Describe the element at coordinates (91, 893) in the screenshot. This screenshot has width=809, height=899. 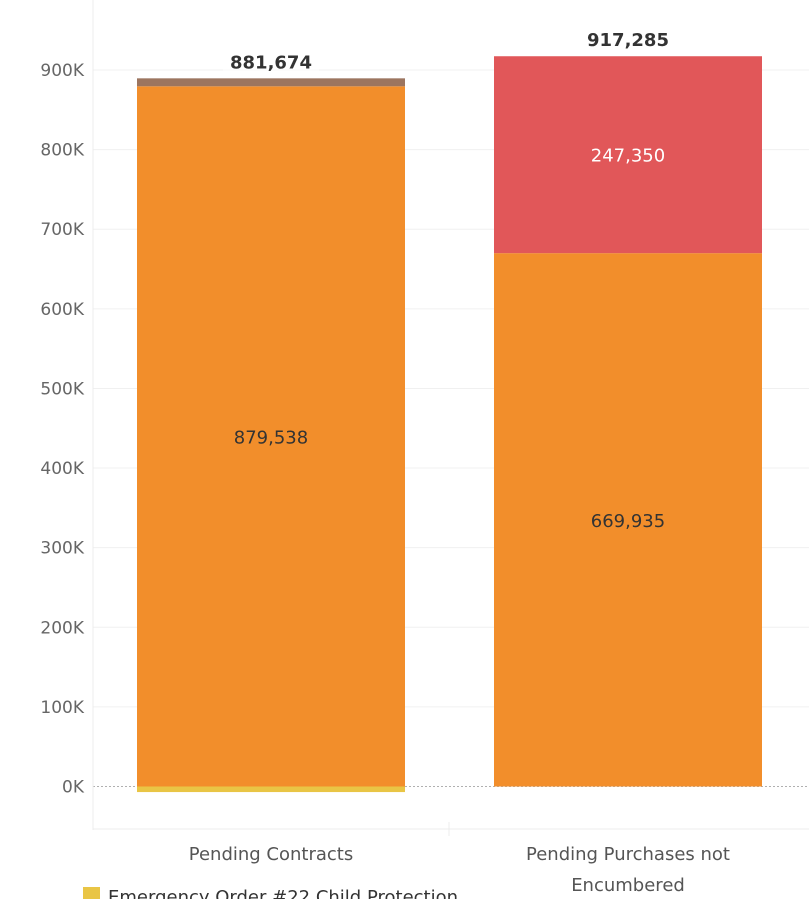
I see `legend-swatch` at that location.